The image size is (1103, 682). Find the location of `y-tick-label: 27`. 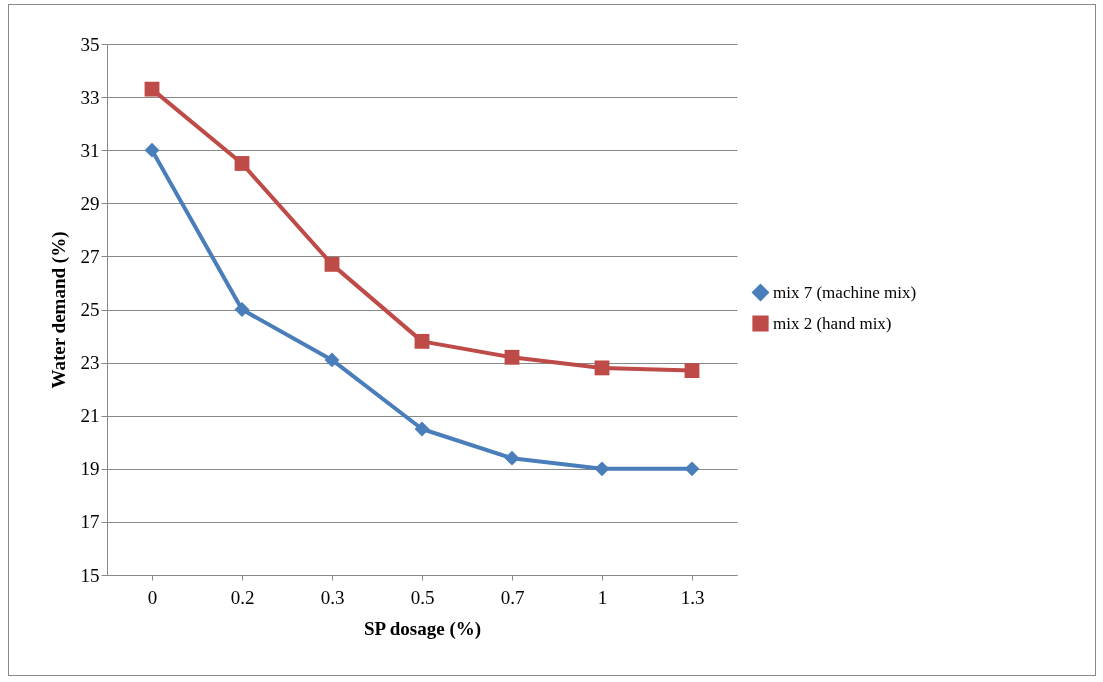

y-tick-label: 27 is located at coordinates (90, 256).